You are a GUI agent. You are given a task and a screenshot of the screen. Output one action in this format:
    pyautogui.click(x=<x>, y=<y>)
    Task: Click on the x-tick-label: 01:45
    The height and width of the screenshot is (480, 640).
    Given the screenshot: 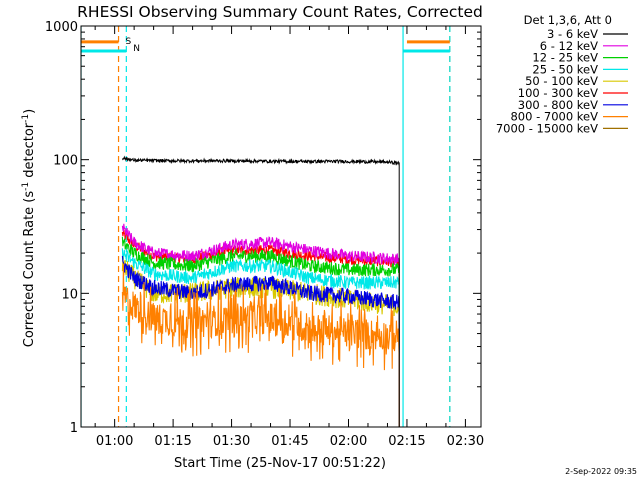 What is the action you would take?
    pyautogui.click(x=289, y=441)
    